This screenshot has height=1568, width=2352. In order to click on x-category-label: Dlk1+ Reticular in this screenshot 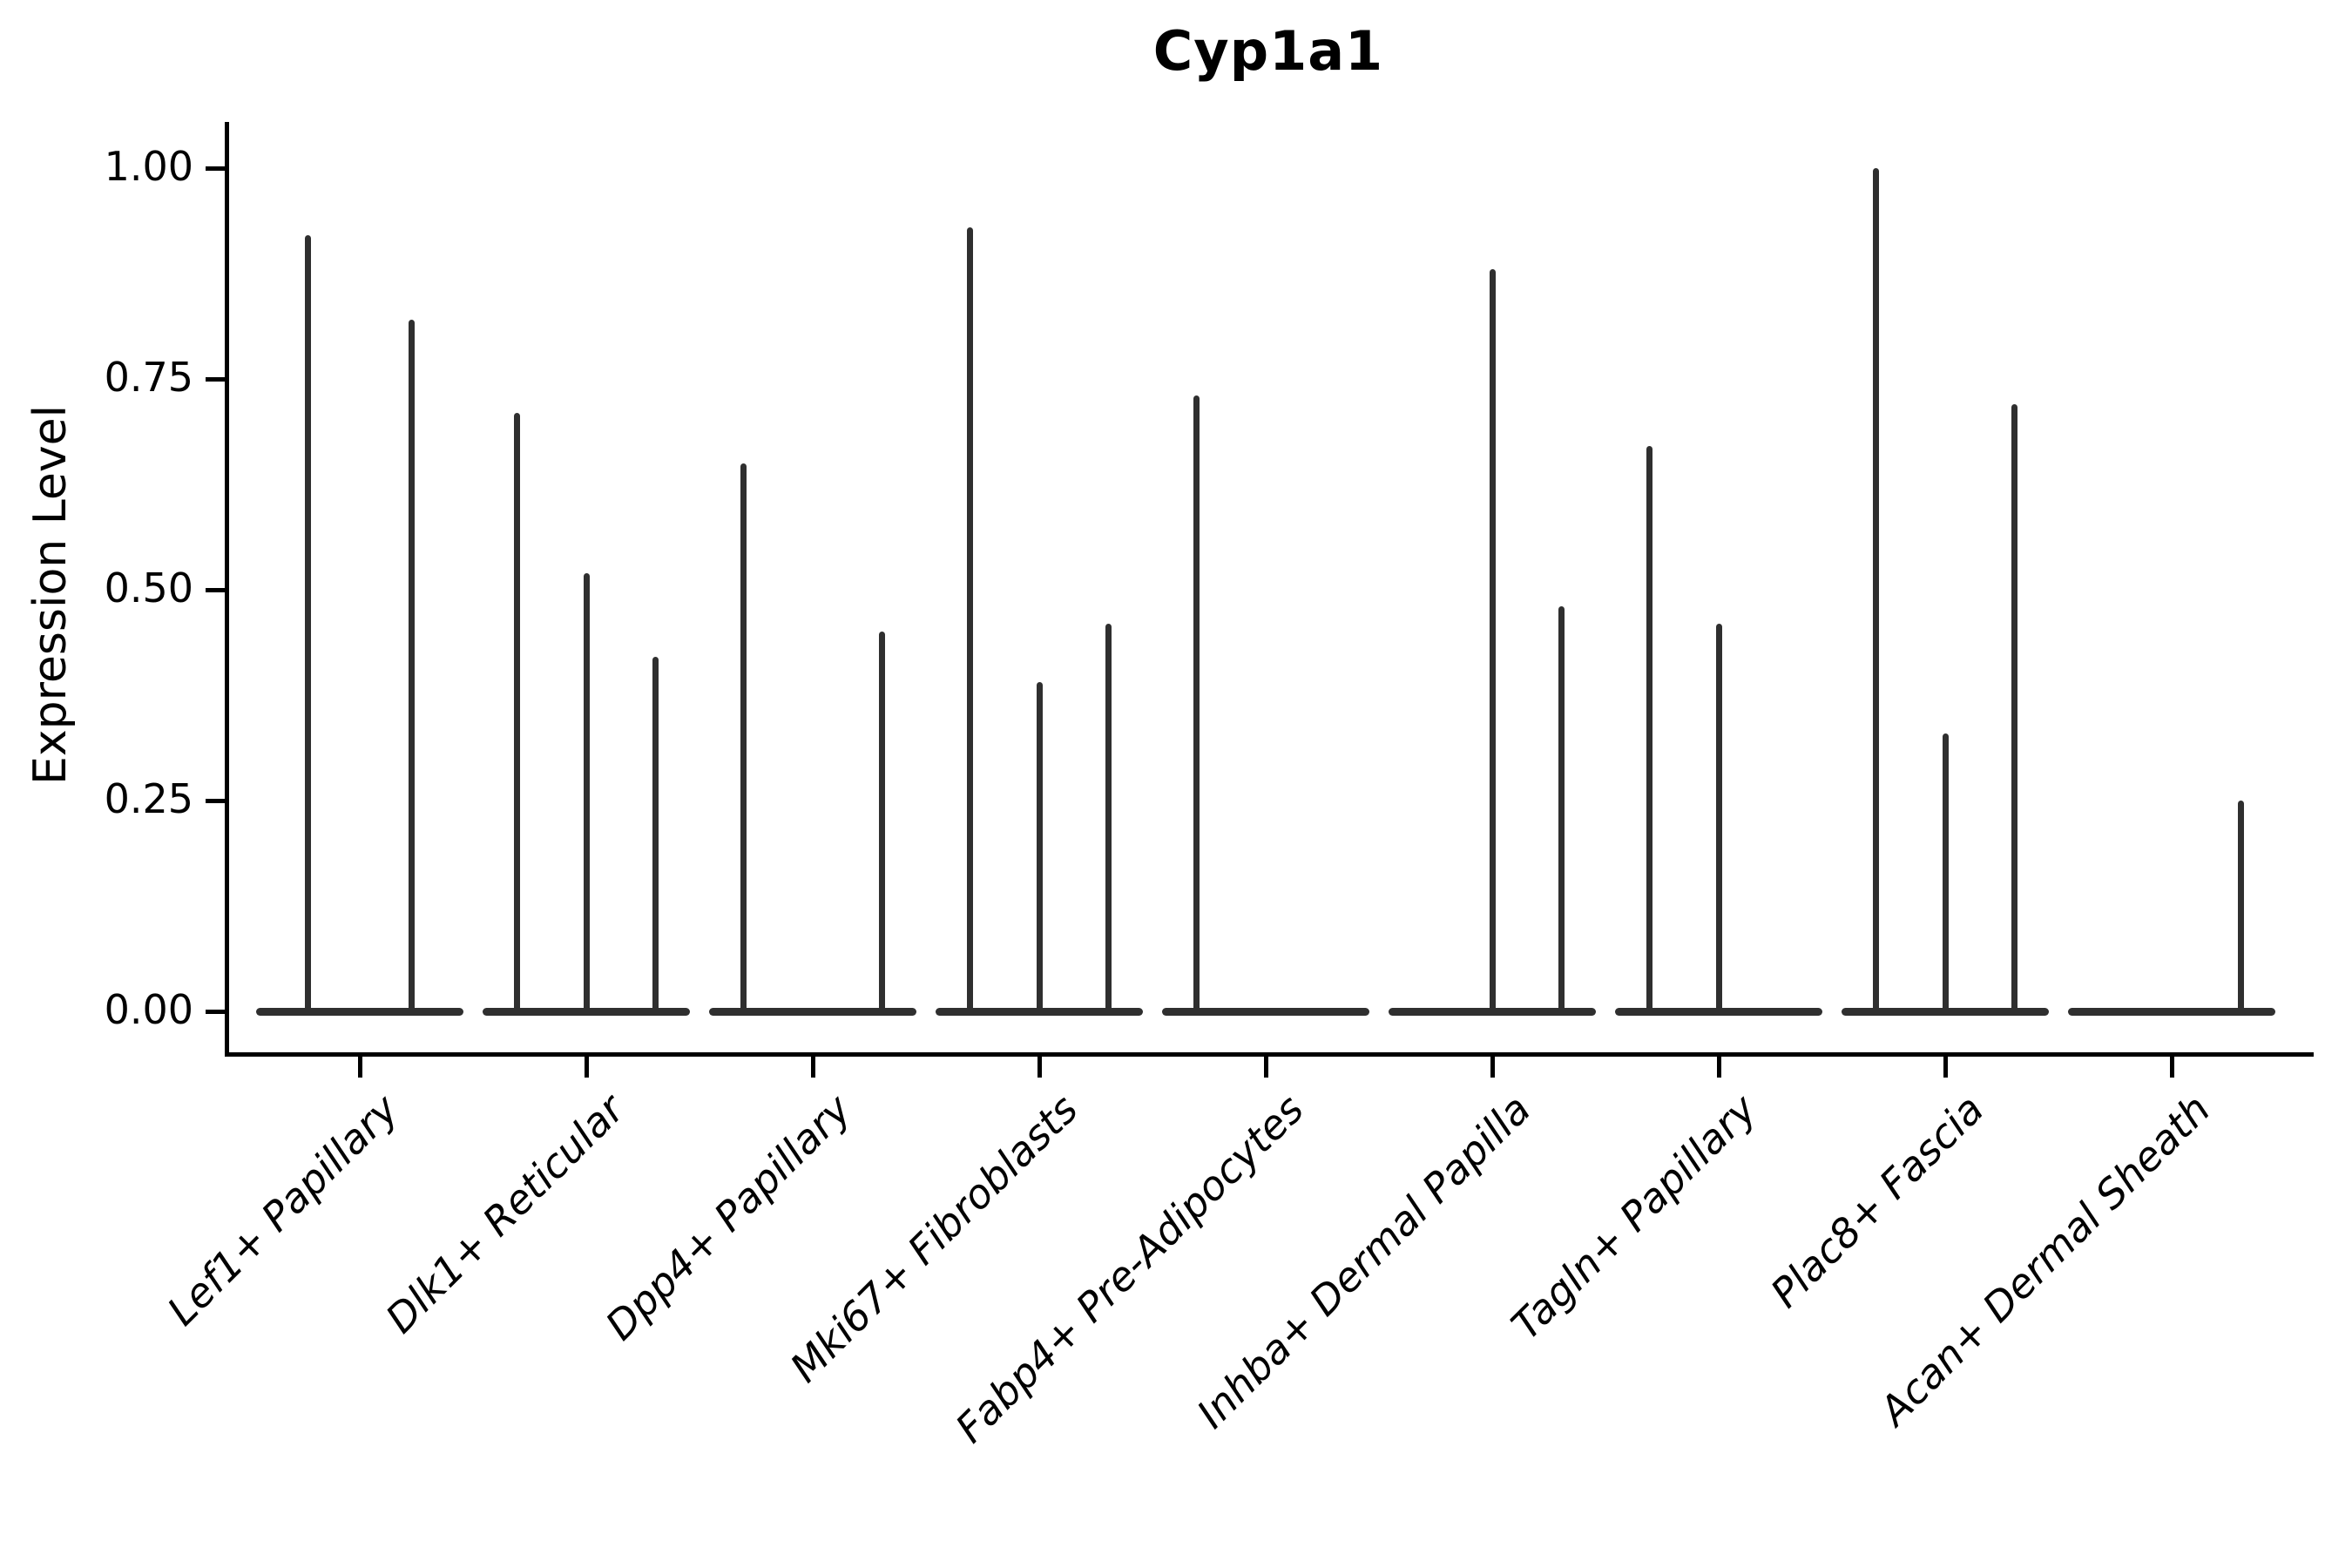, I will do `click(505, 1213)`.